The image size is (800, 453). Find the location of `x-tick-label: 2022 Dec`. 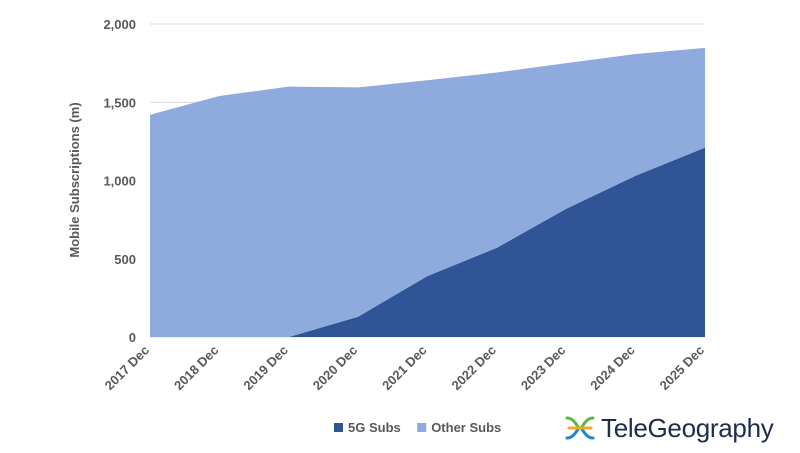

x-tick-label: 2022 Dec is located at coordinates (474, 368).